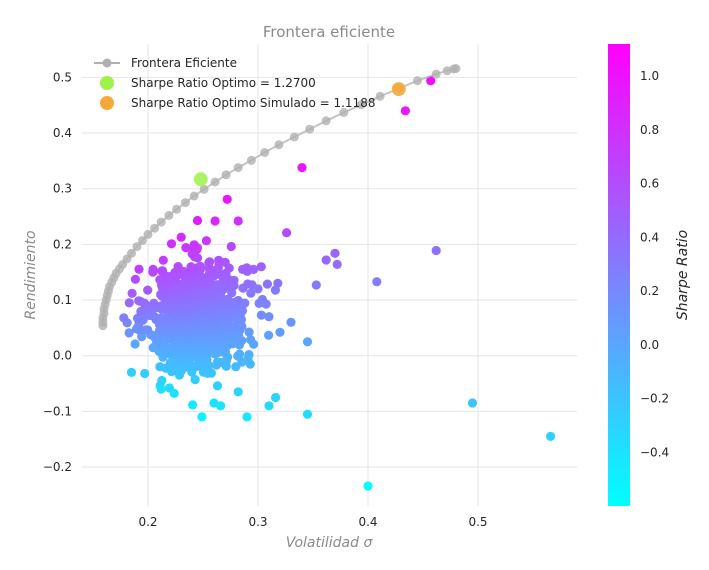 Image resolution: width=709 pixels, height=570 pixels. I want to click on colorbar-tick-label: 1.0, so click(649, 76).